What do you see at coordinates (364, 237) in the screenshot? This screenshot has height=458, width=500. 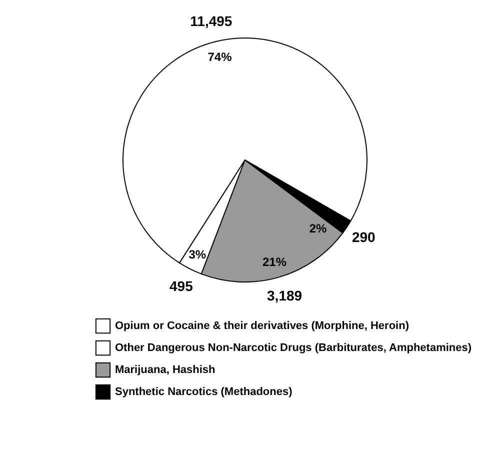 I see `data-label: 290` at bounding box center [364, 237].